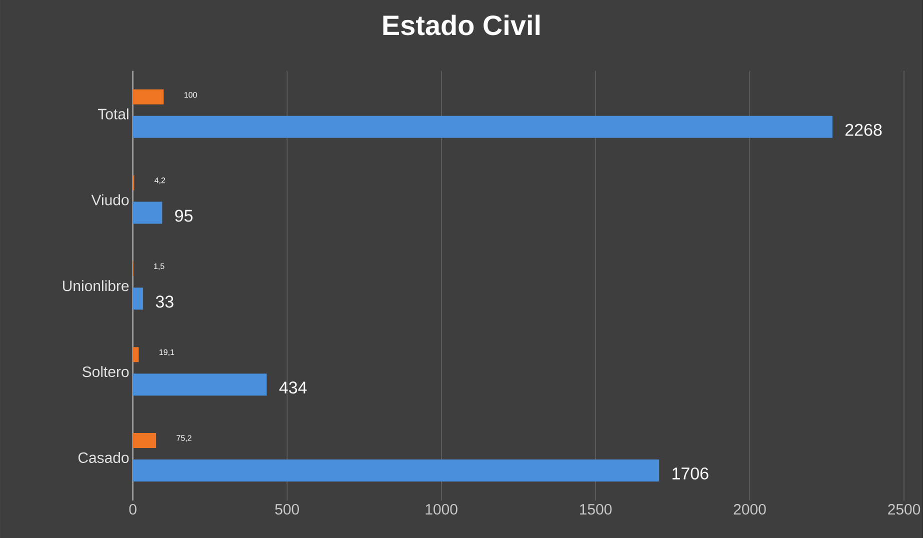 This screenshot has width=924, height=538. Describe the element at coordinates (110, 200) in the screenshot. I see `y-tick-label: Viudo` at that location.